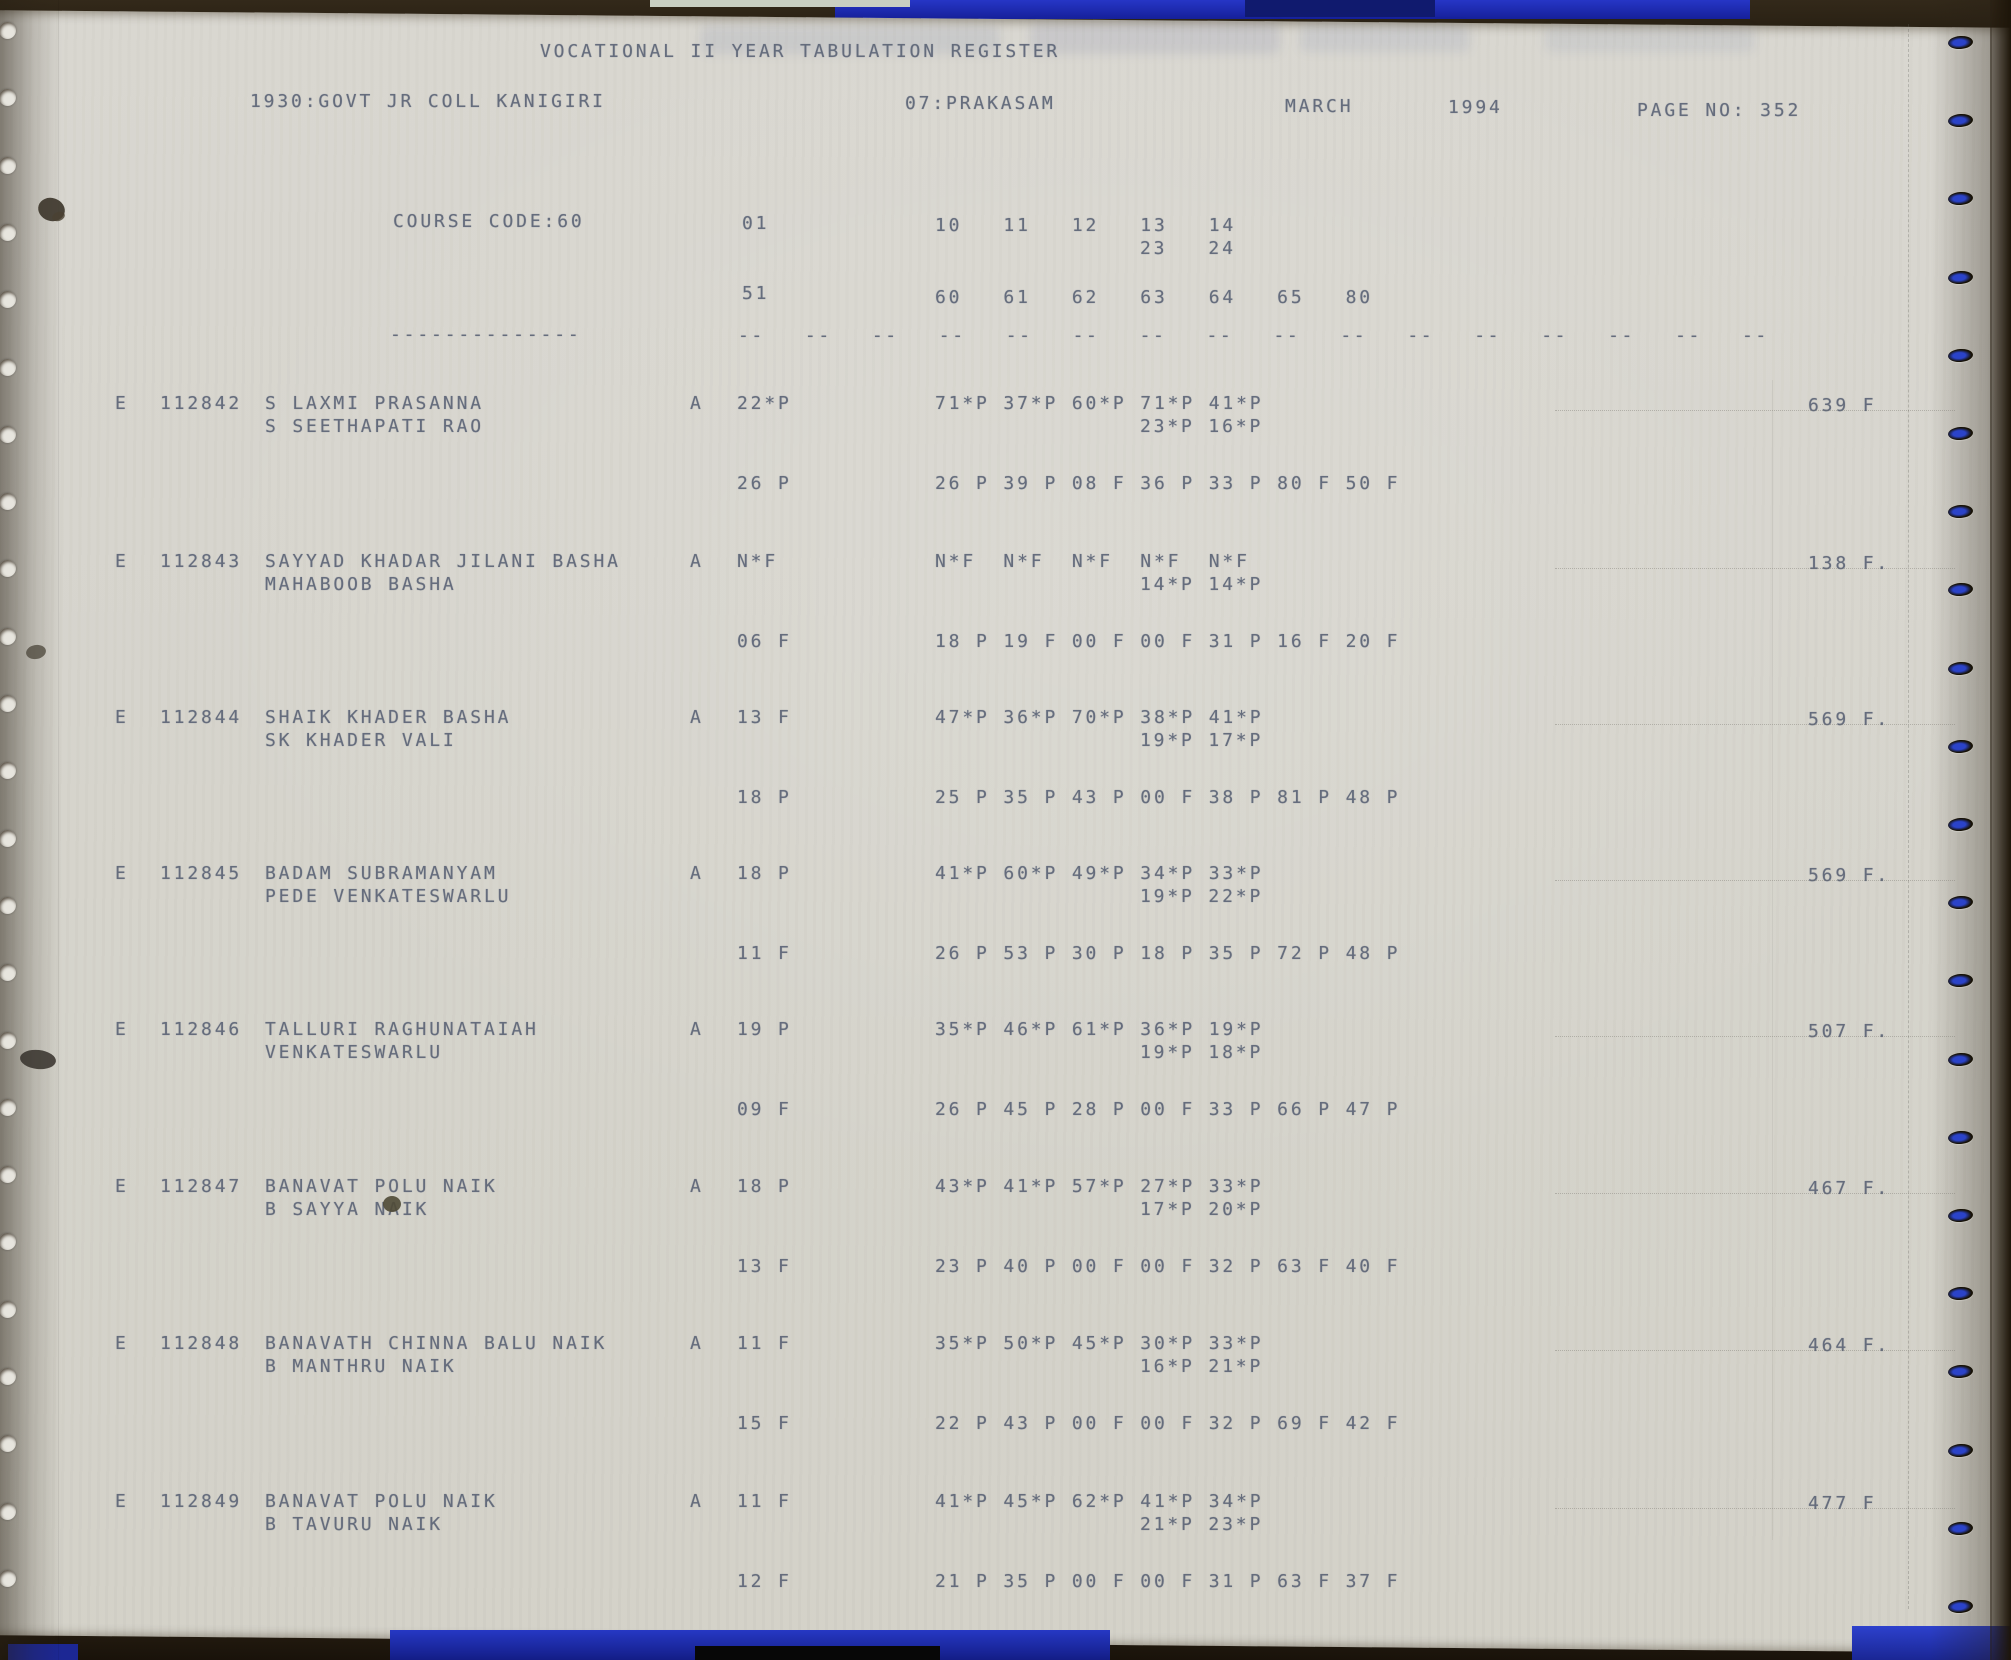 The width and height of the screenshot is (2011, 1660). I want to click on theory-marks-line1: N*F N*F N*F N*F N*F, so click(1092, 561).